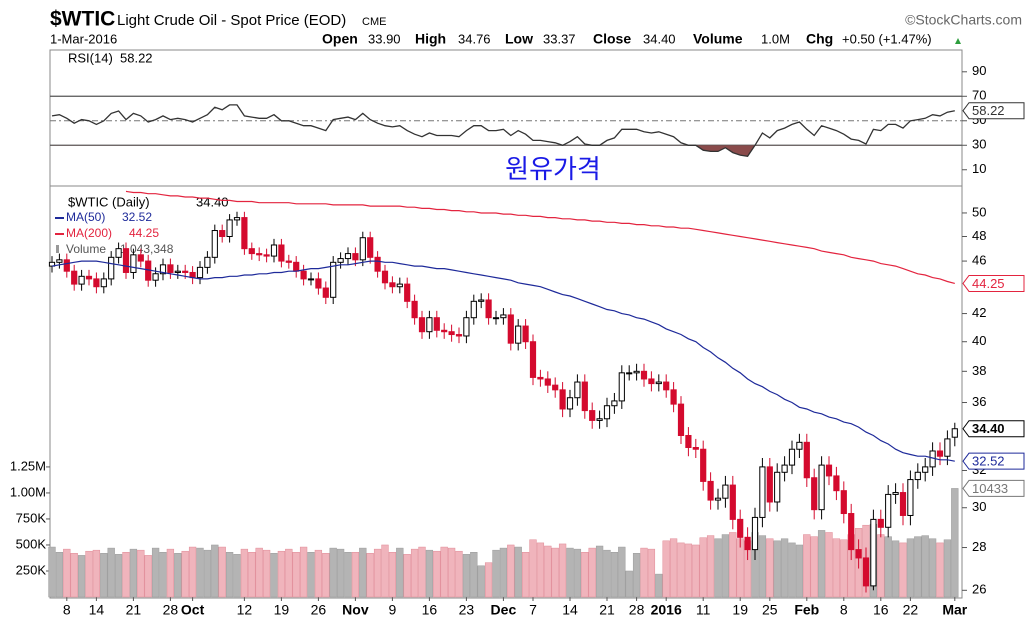  I want to click on x-tick-label: Nov, so click(355, 610).